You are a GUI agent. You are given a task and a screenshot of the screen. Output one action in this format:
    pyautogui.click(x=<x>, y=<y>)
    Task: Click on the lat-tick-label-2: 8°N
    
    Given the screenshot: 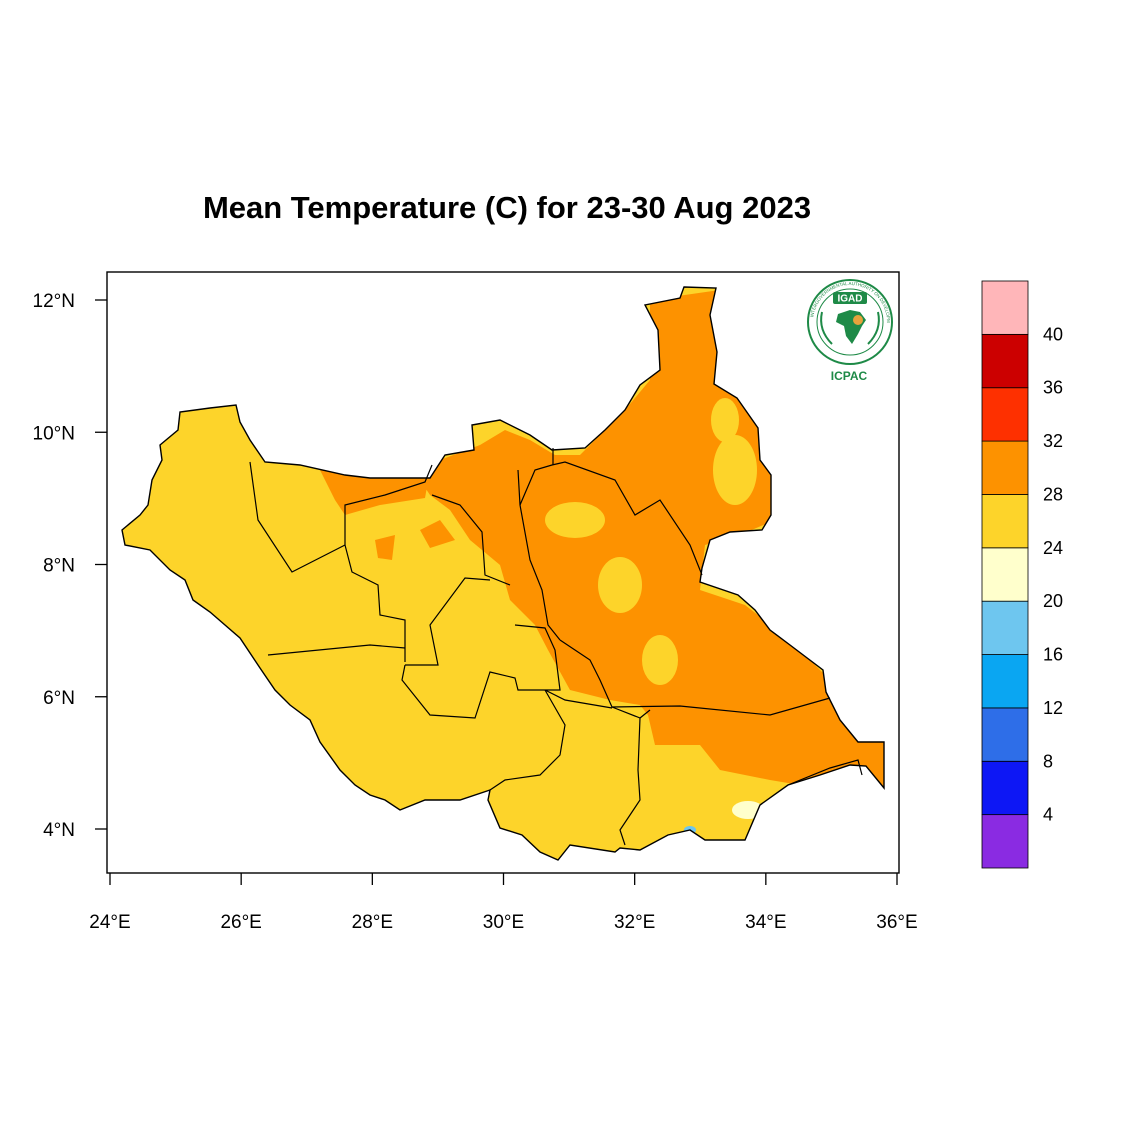 What is the action you would take?
    pyautogui.click(x=59, y=566)
    